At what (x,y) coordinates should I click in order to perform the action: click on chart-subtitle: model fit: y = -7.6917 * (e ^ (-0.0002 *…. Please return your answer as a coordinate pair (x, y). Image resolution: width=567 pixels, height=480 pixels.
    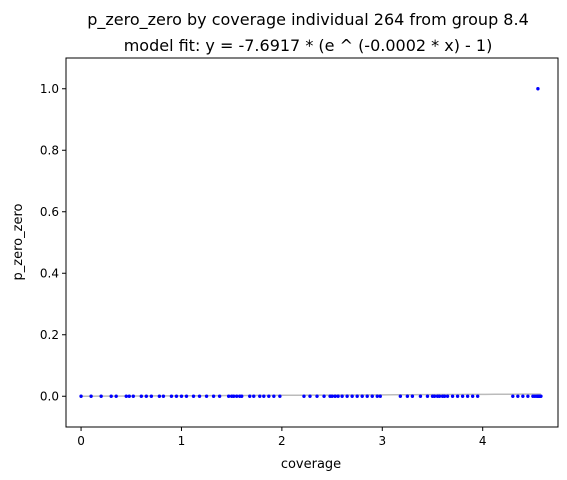
    Looking at the image, I should click on (308, 45).